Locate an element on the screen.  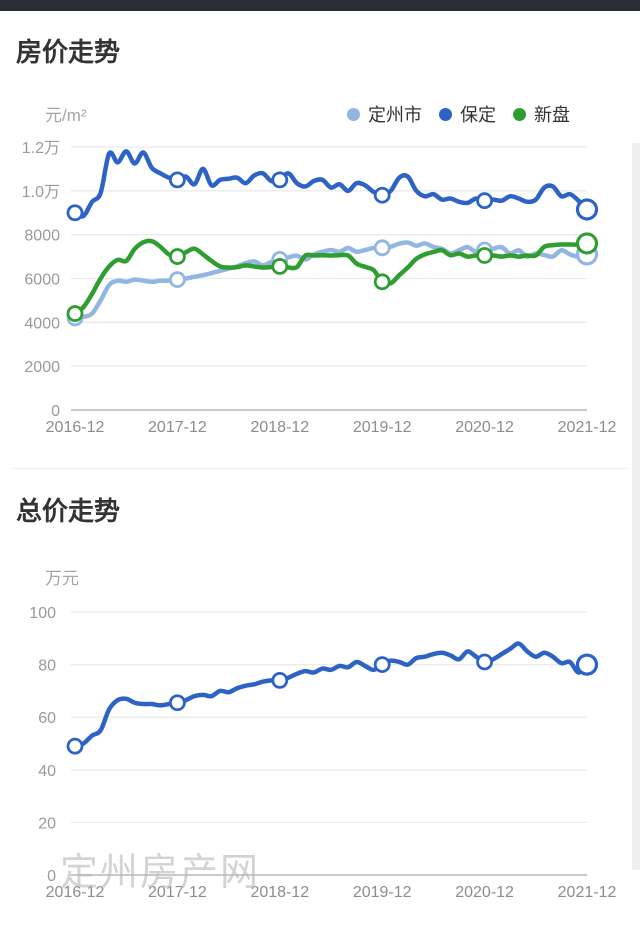
price-trend-title: 房价走势 is located at coordinates (68, 52).